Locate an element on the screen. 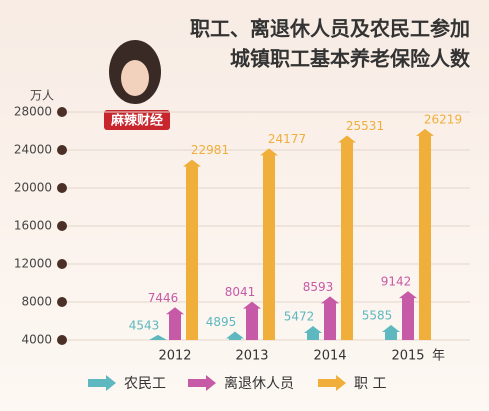  logo-face is located at coordinates (135, 78).